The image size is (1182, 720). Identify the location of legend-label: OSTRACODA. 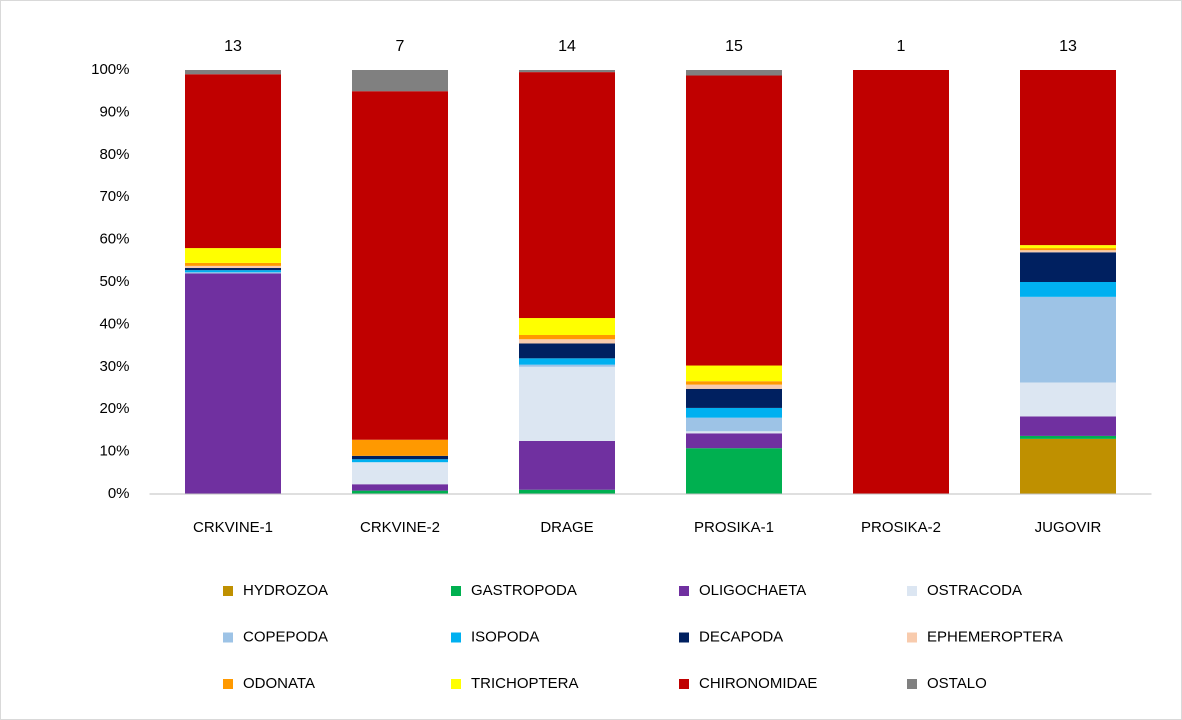
(974, 590).